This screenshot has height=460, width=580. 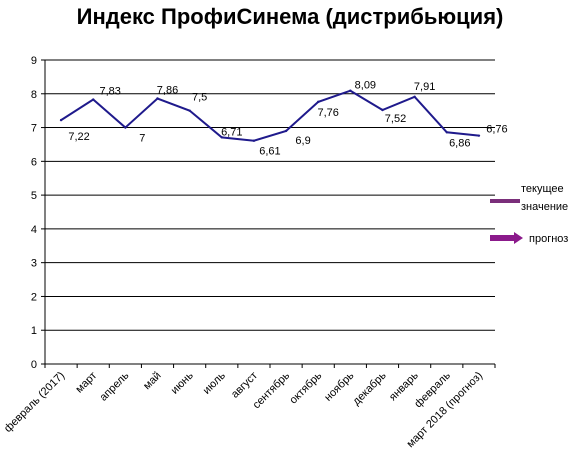 What do you see at coordinates (370, 388) in the screenshot?
I see `x-tick-label: декабрь` at bounding box center [370, 388].